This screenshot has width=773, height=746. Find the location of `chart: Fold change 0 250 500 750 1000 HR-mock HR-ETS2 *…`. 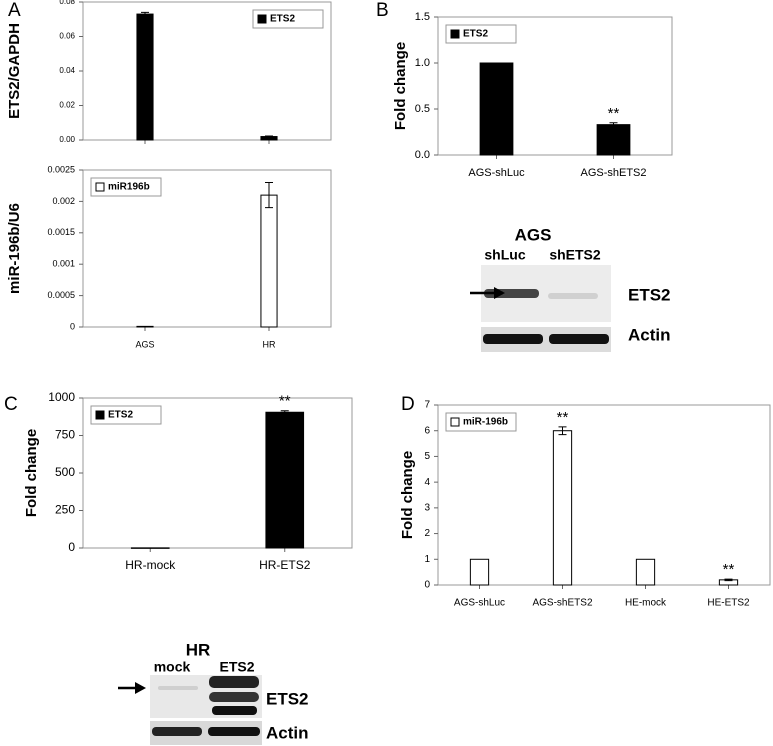

chart: Fold change 0 250 500 750 1000 HR-mock HR-ETS2 *… is located at coordinates (188, 481).